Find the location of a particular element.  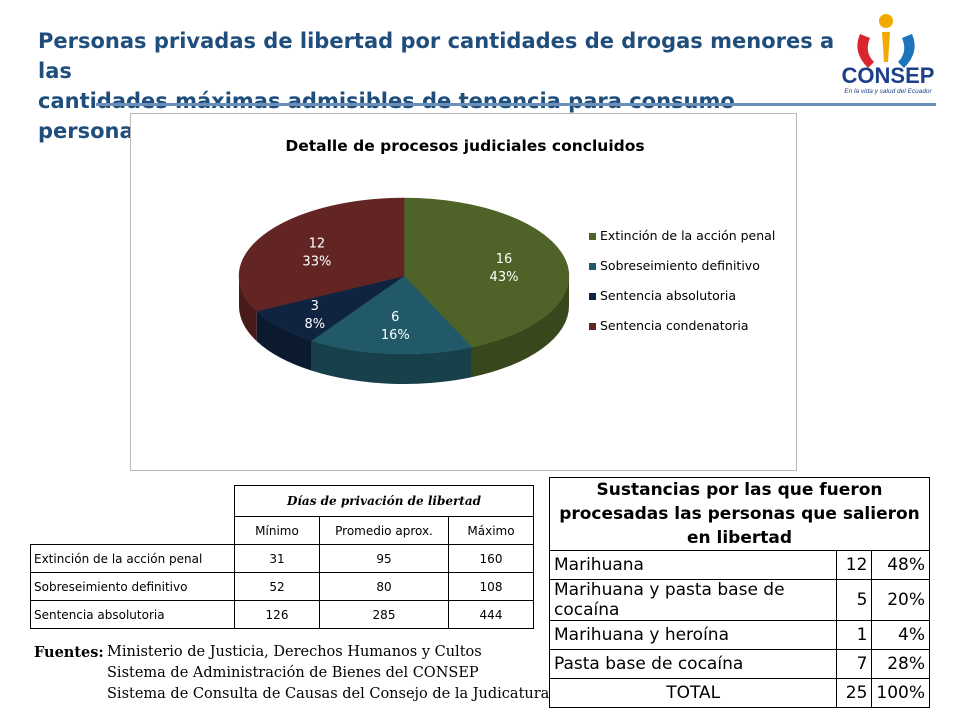

cell-avg: 80 is located at coordinates (384, 586).